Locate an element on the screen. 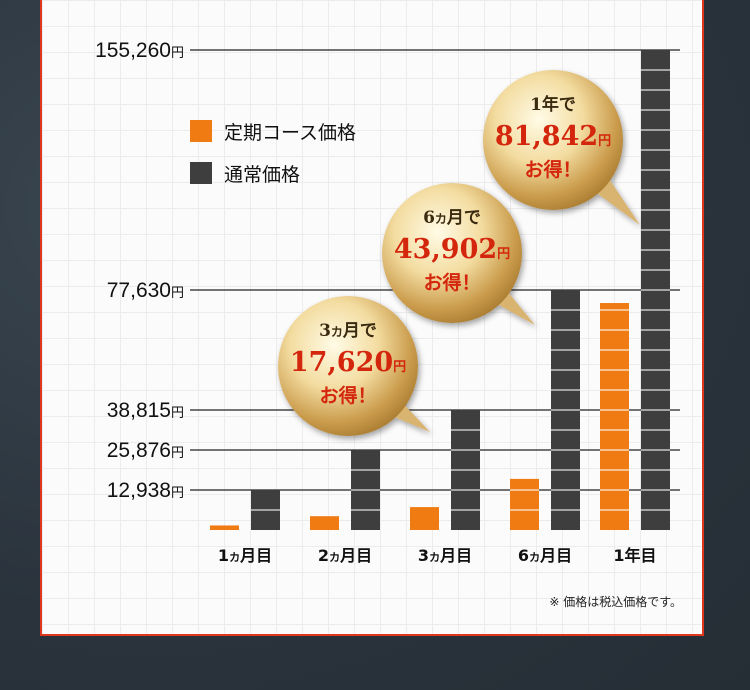 Image resolution: width=750 pixels, height=690 pixels. legend-item: 通常価格 is located at coordinates (245, 174).